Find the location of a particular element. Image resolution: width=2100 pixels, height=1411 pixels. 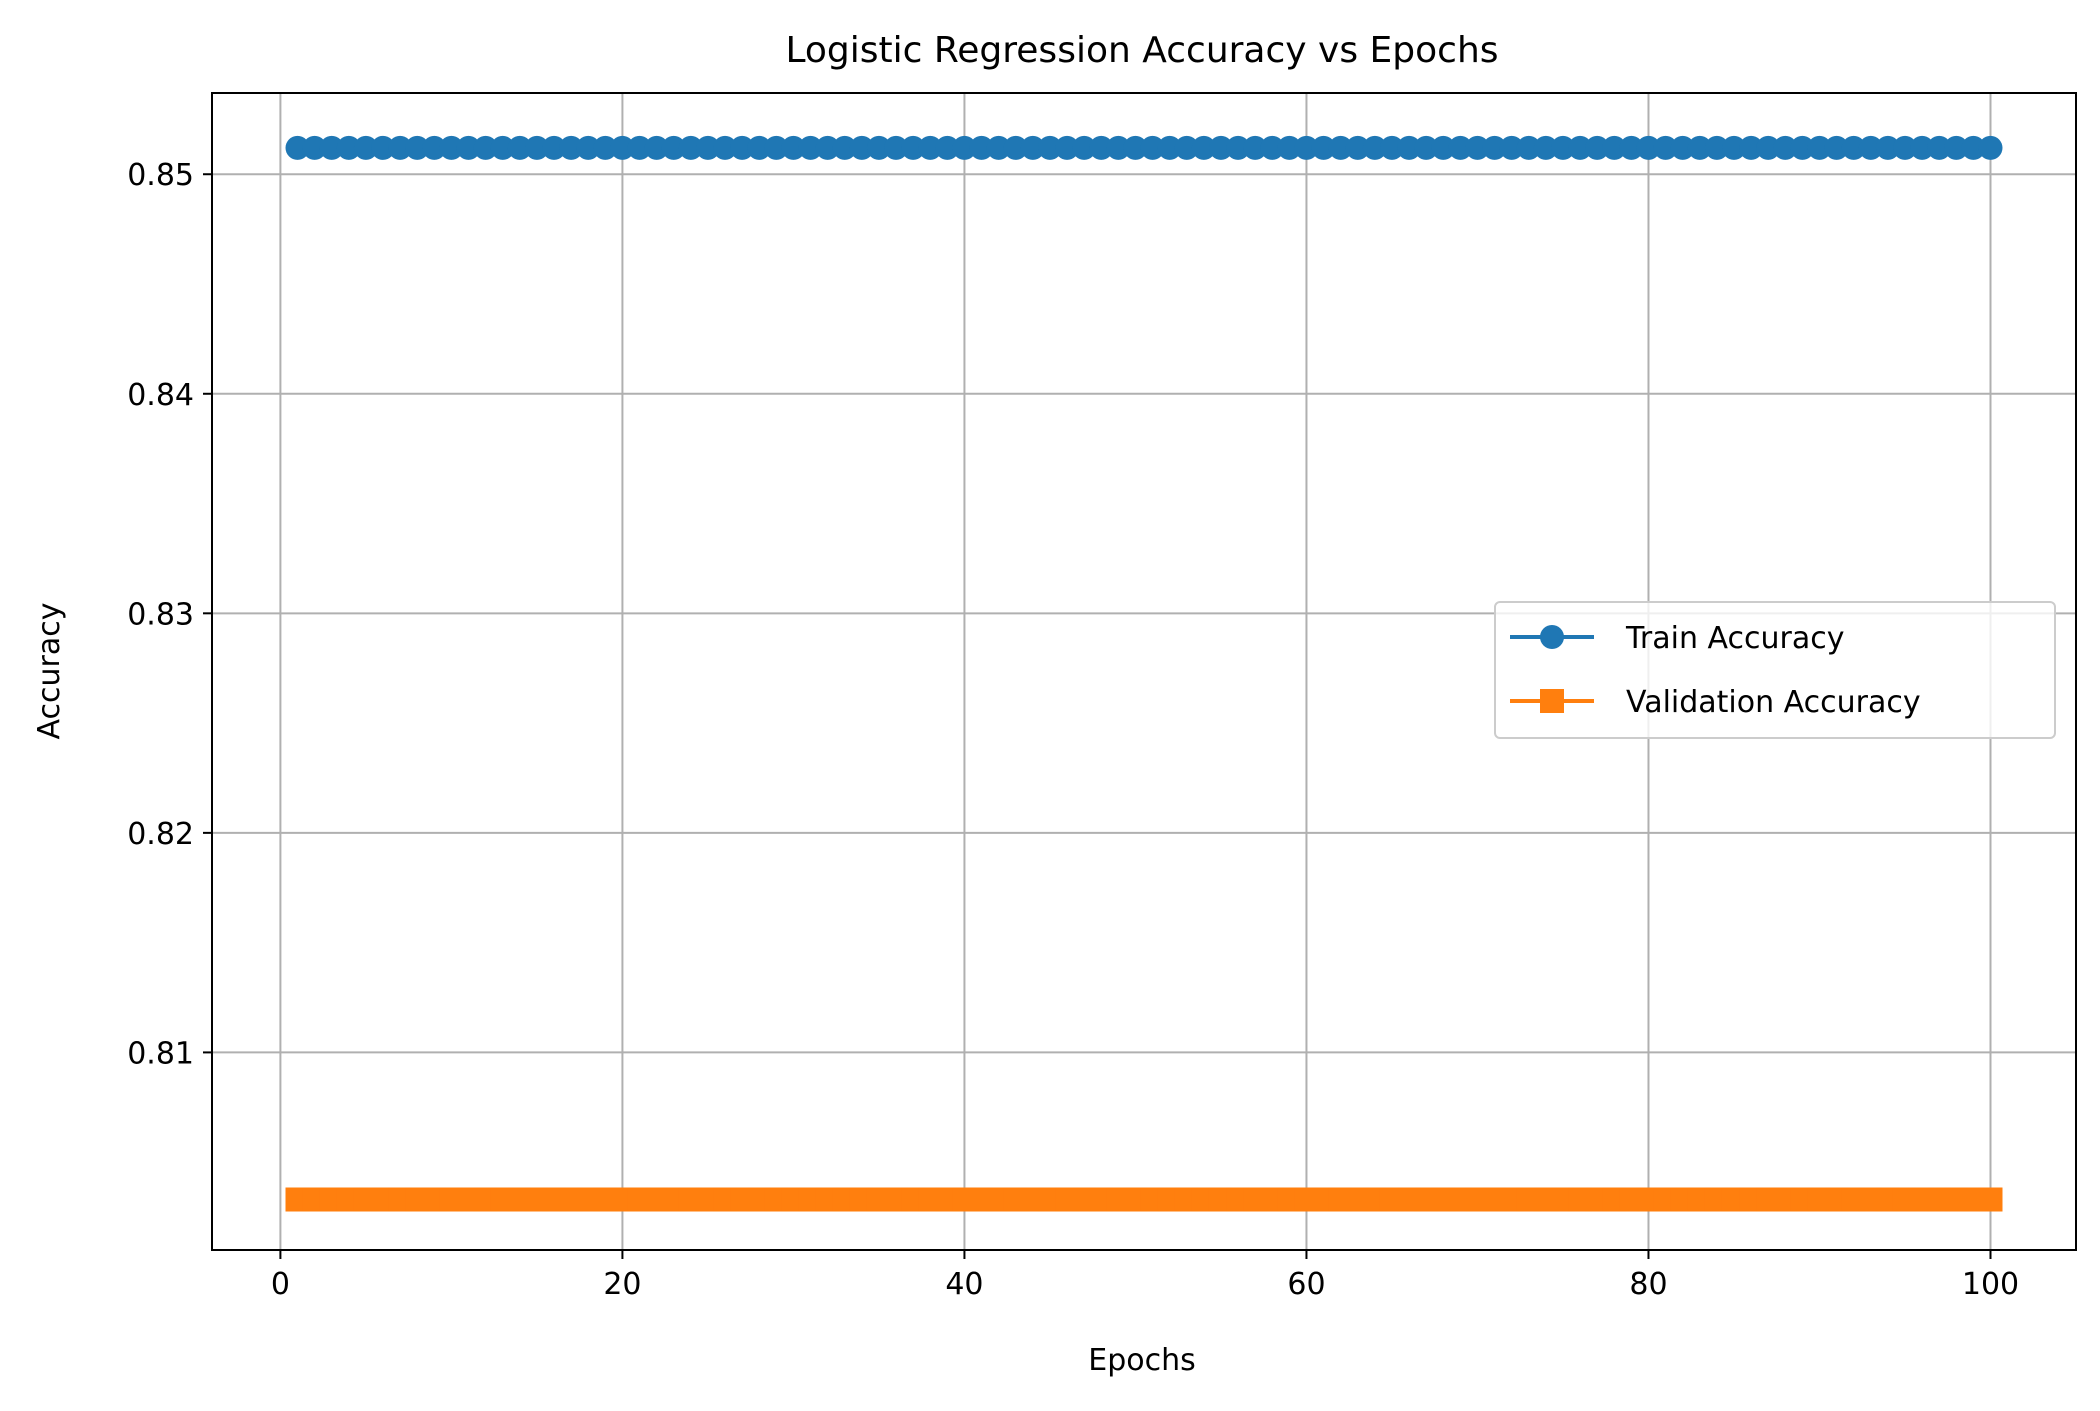

legend: Train Accuracy Validation Accuracy is located at coordinates (1775, 670).